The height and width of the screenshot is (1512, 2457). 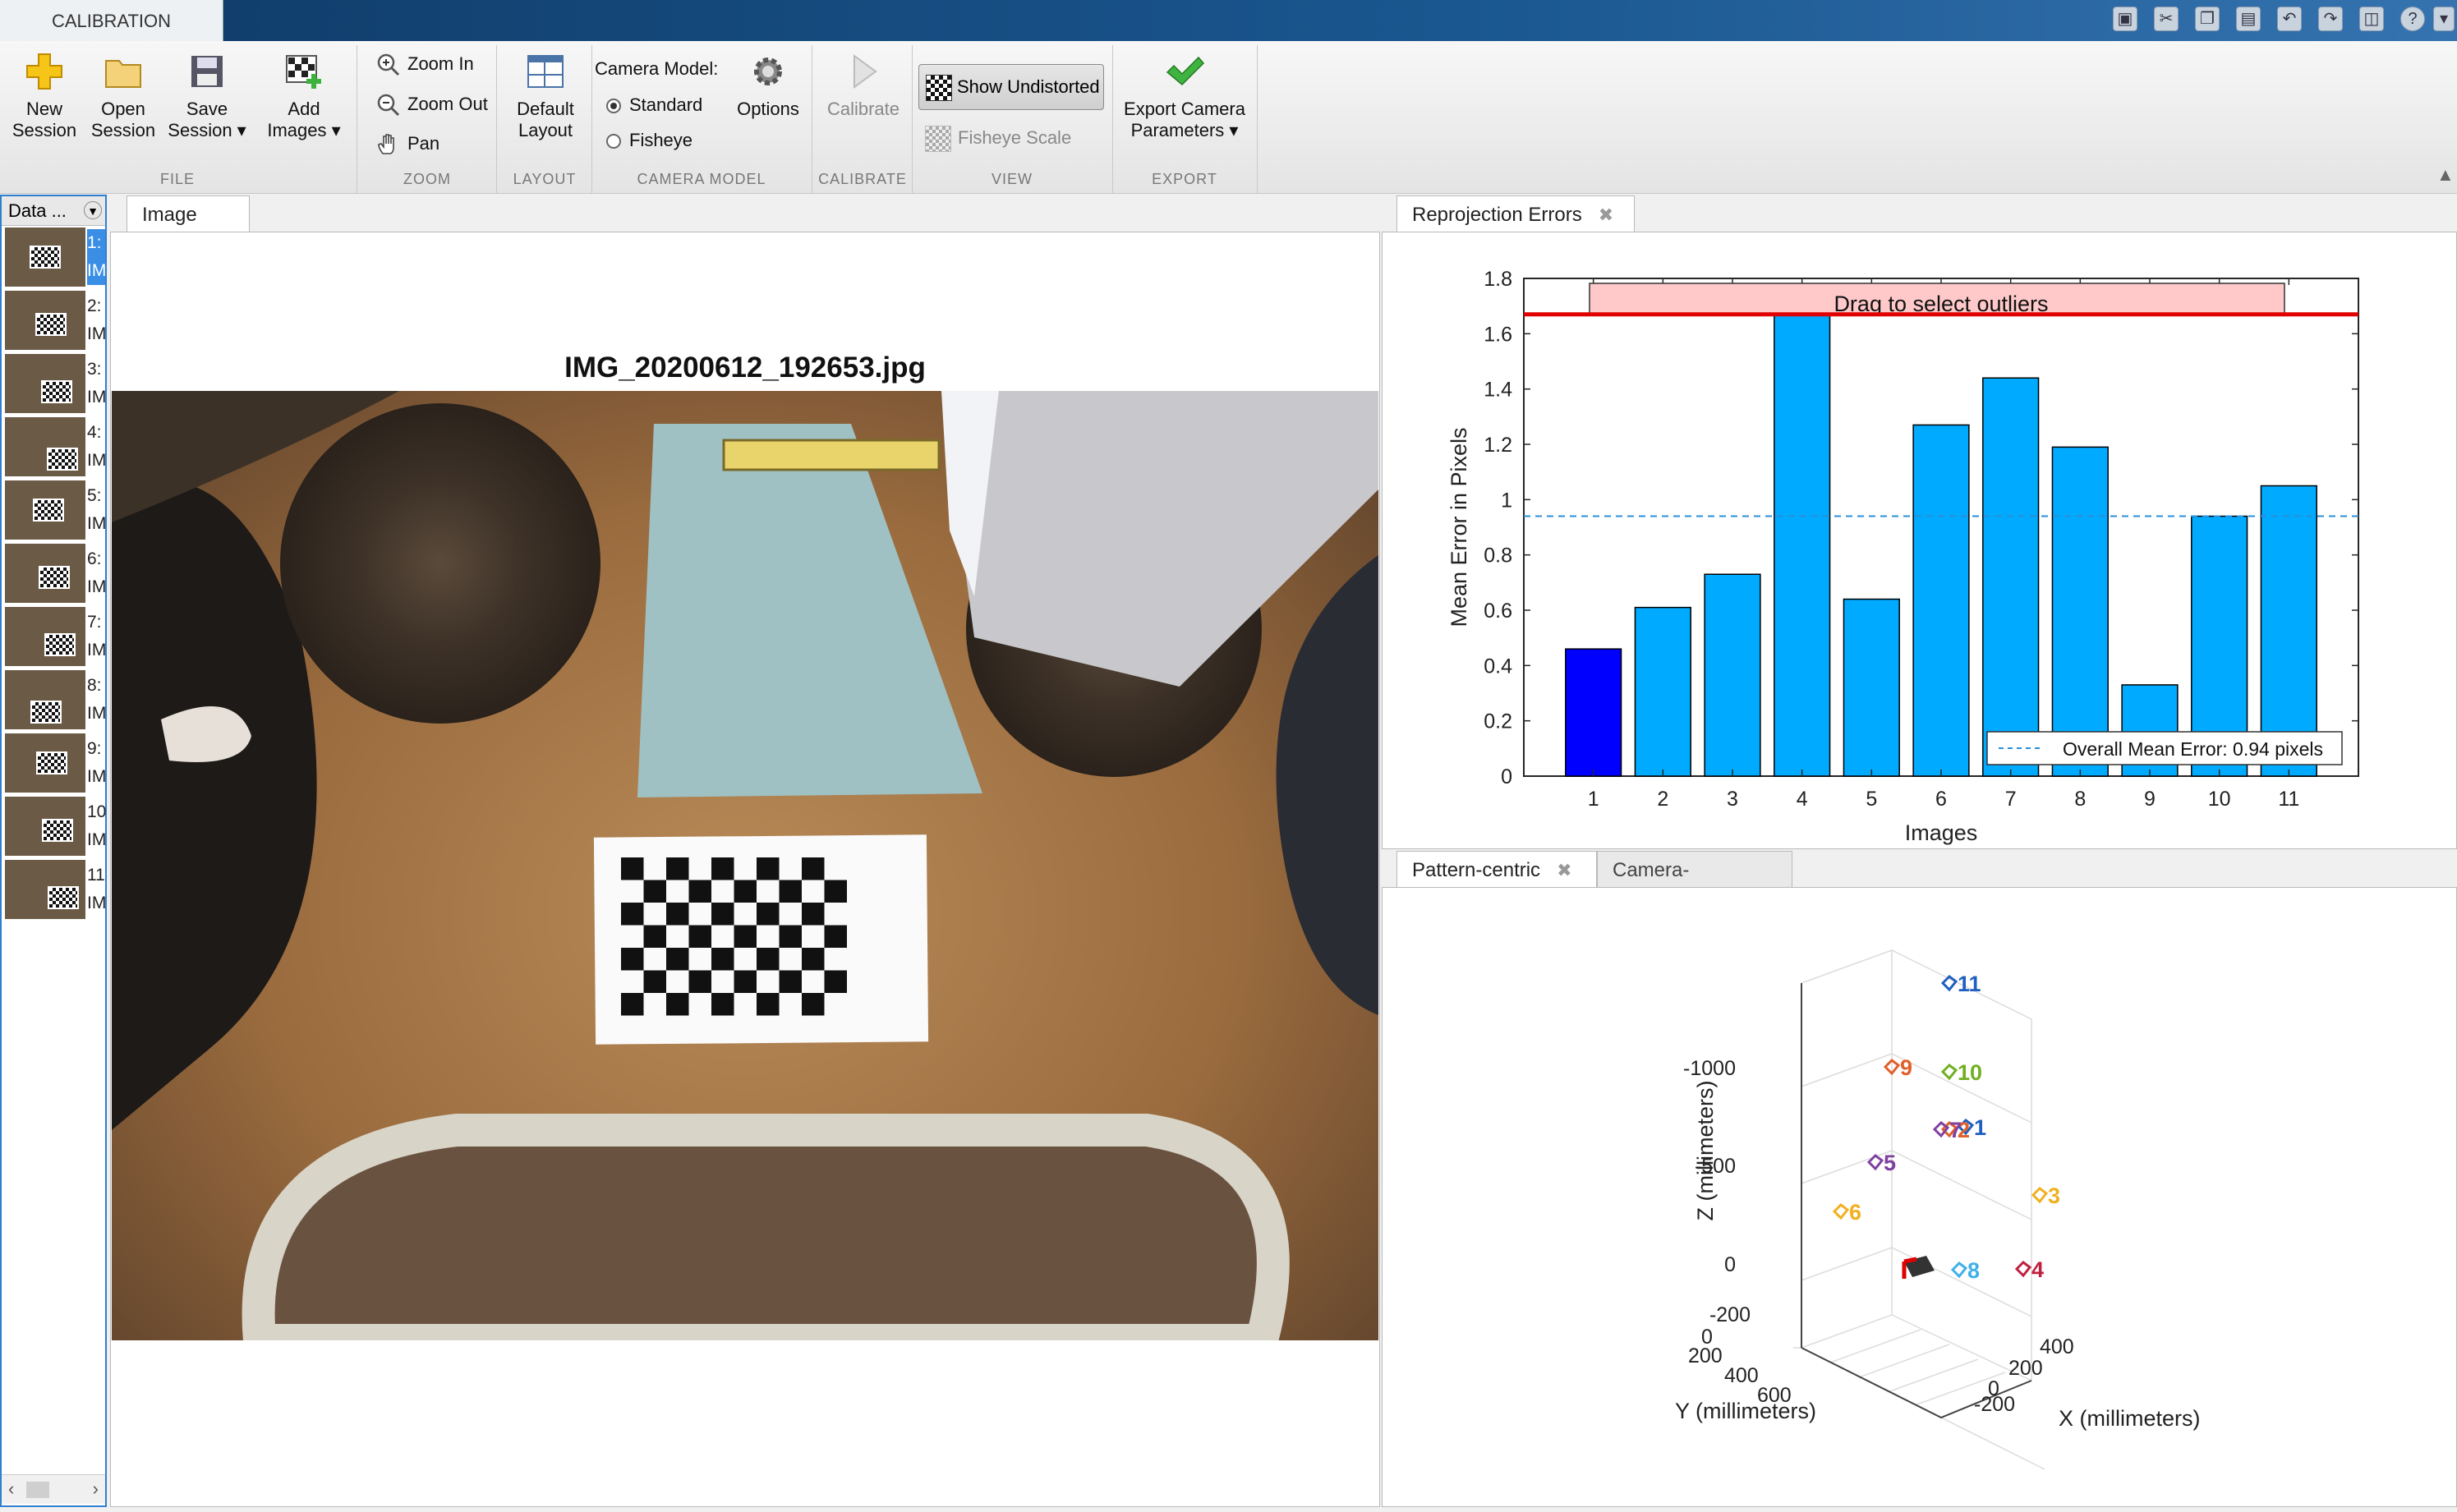 I want to click on add-images-label-1: Add, so click(x=304, y=109).